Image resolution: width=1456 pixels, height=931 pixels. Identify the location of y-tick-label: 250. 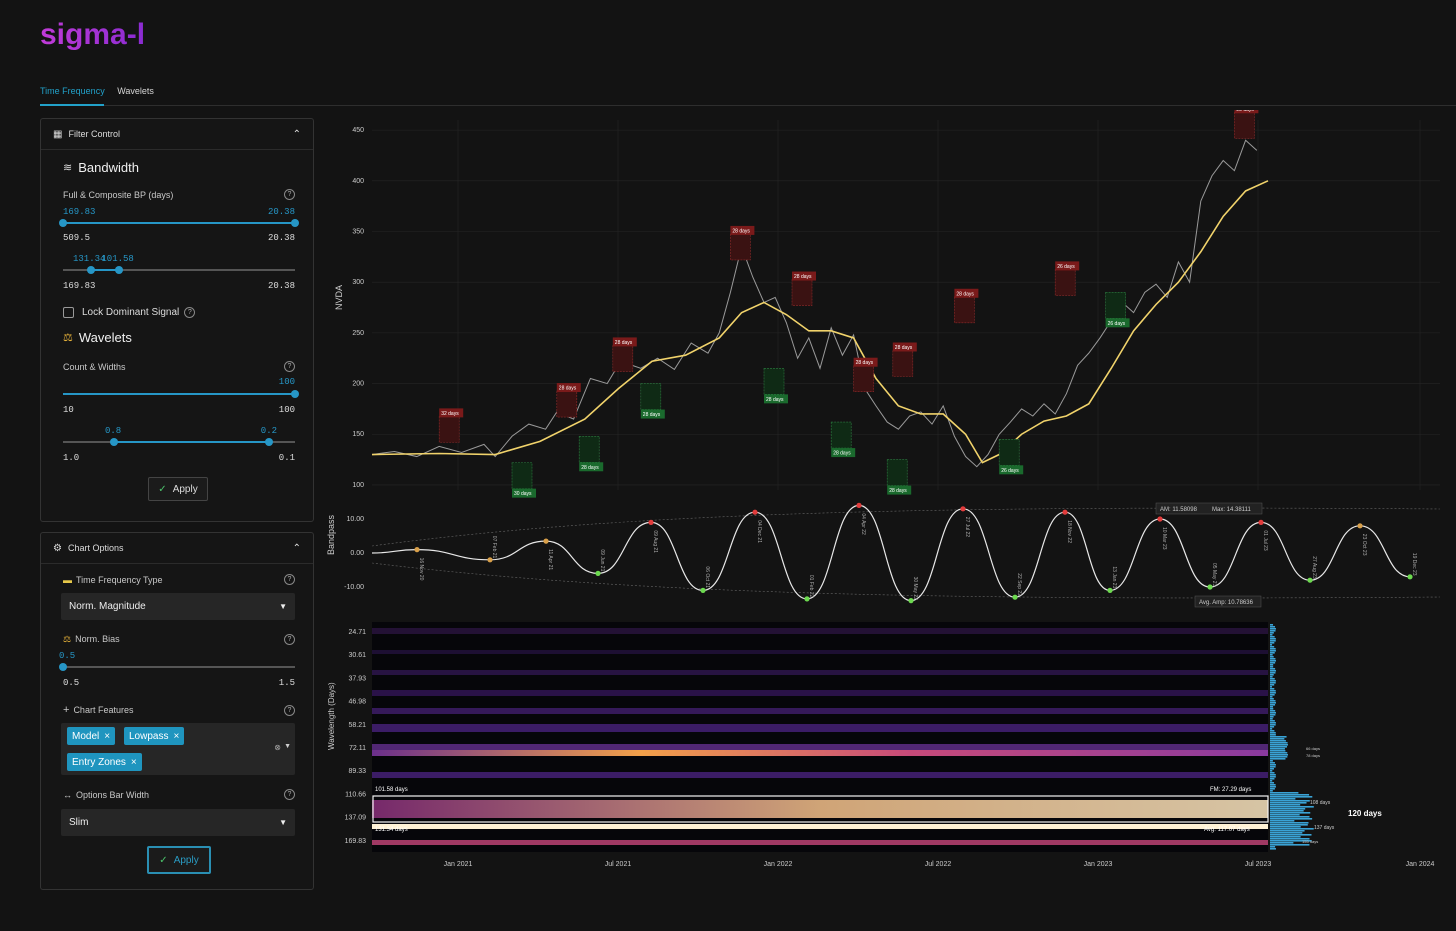
(358, 333).